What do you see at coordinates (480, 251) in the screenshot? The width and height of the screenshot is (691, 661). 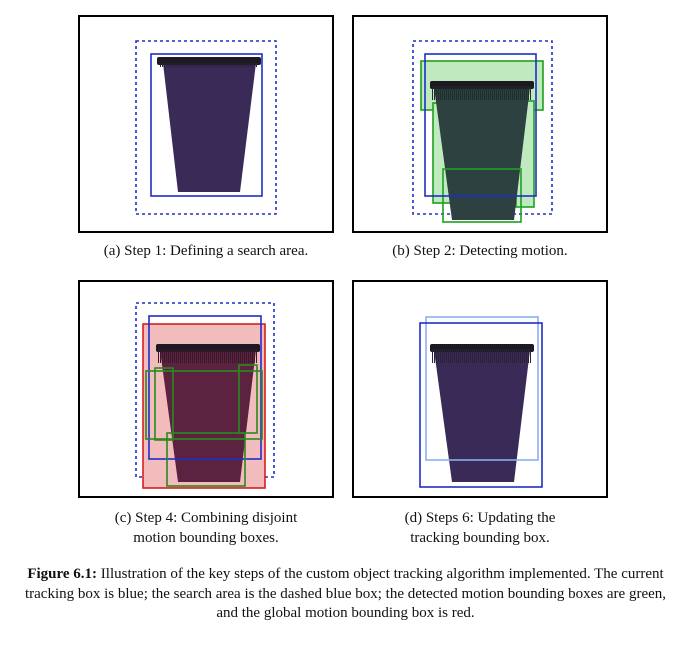 I see `subfigure-b-caption: (b) Step 2: Detecting motion.` at bounding box center [480, 251].